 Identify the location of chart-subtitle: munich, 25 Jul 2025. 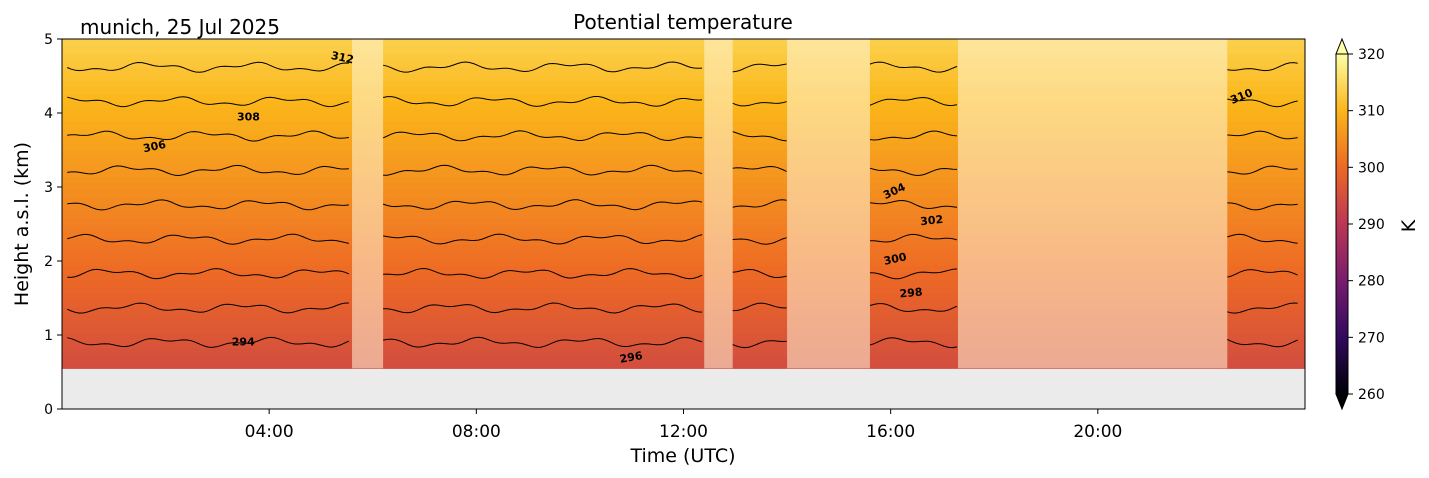
(180, 27).